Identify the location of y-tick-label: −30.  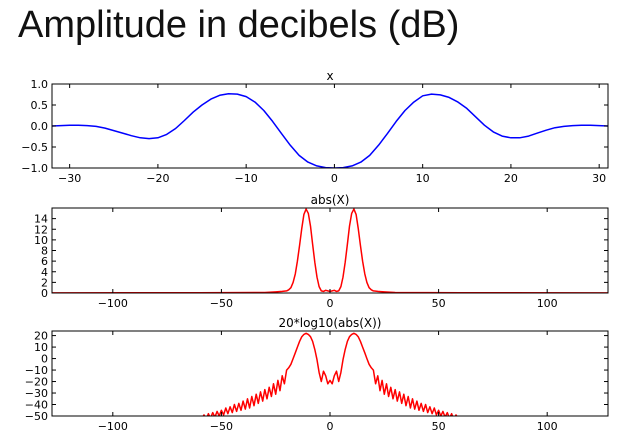
(36, 393).